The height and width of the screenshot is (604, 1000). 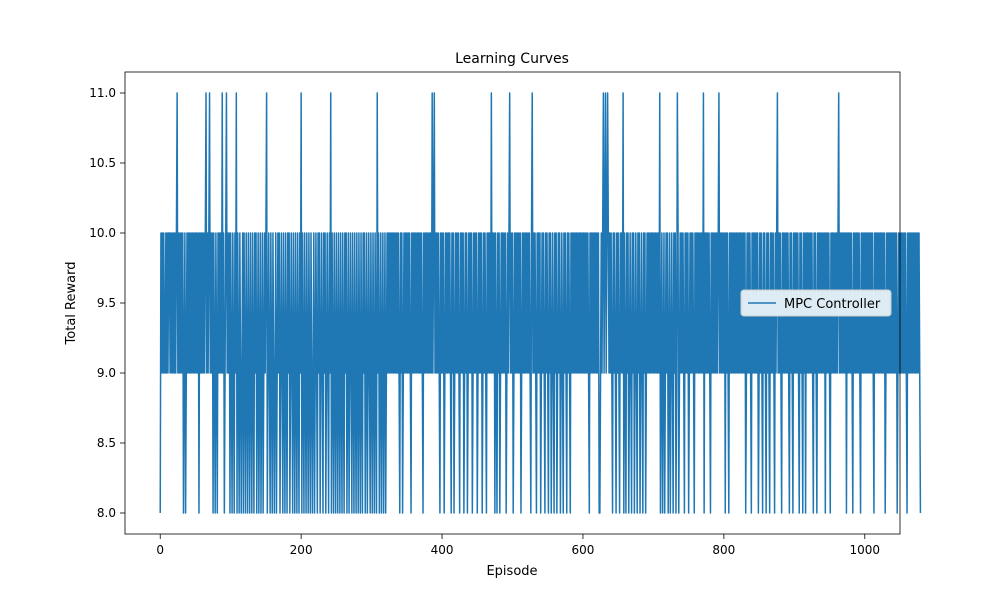 What do you see at coordinates (511, 571) in the screenshot?
I see `x-axis-label: Episode` at bounding box center [511, 571].